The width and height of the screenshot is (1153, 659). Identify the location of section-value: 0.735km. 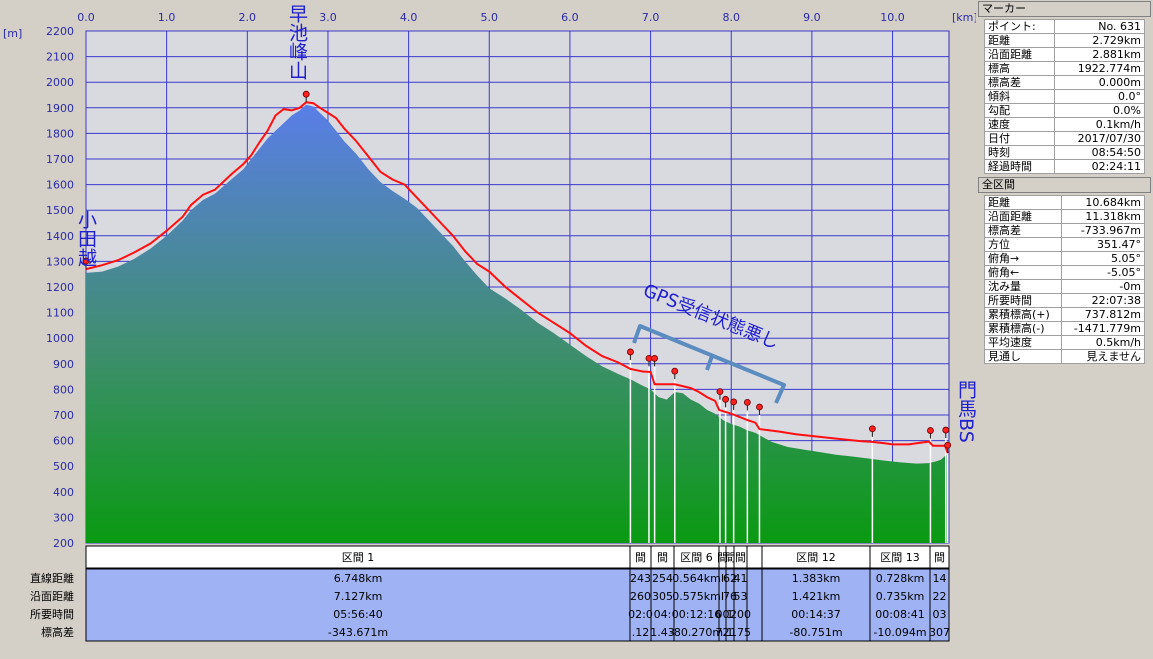
(900, 596).